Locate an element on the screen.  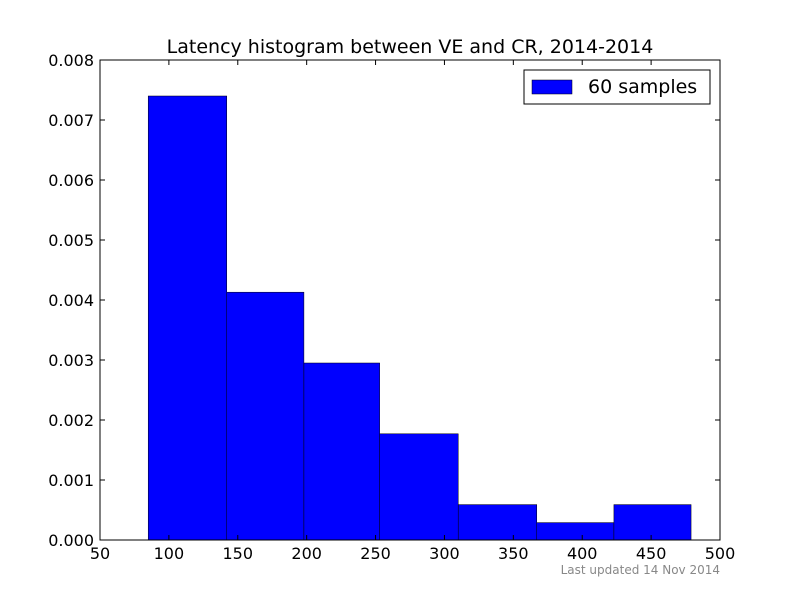
x-tick-label: 300 is located at coordinates (444, 553).